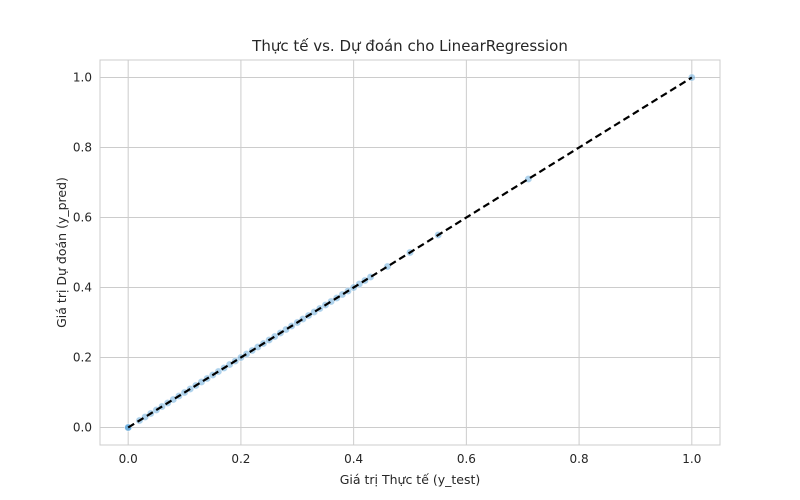 This screenshot has width=800, height=500. I want to click on y-tick-label: 1.0, so click(82, 78).